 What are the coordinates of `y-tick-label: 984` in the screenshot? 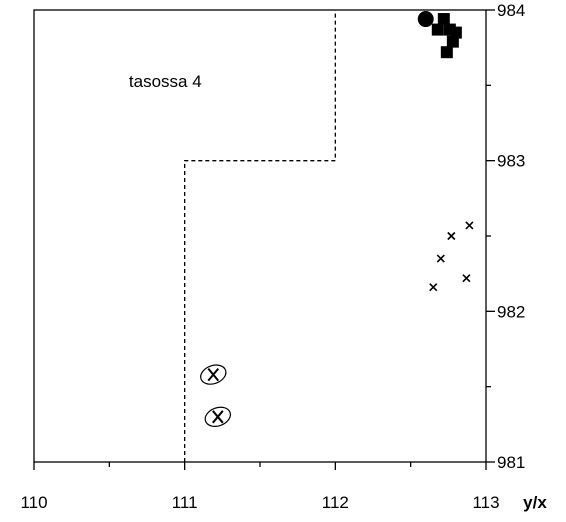 It's located at (511, 10).